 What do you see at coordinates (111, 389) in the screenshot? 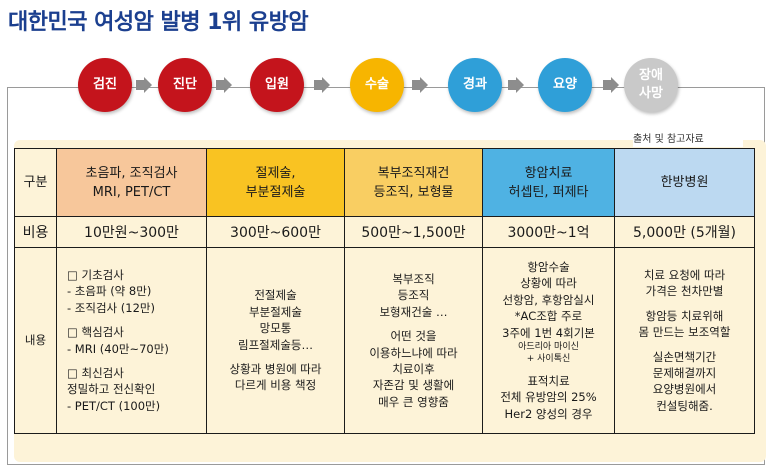
I see `cell-line: 정밀하고 전신확인` at bounding box center [111, 389].